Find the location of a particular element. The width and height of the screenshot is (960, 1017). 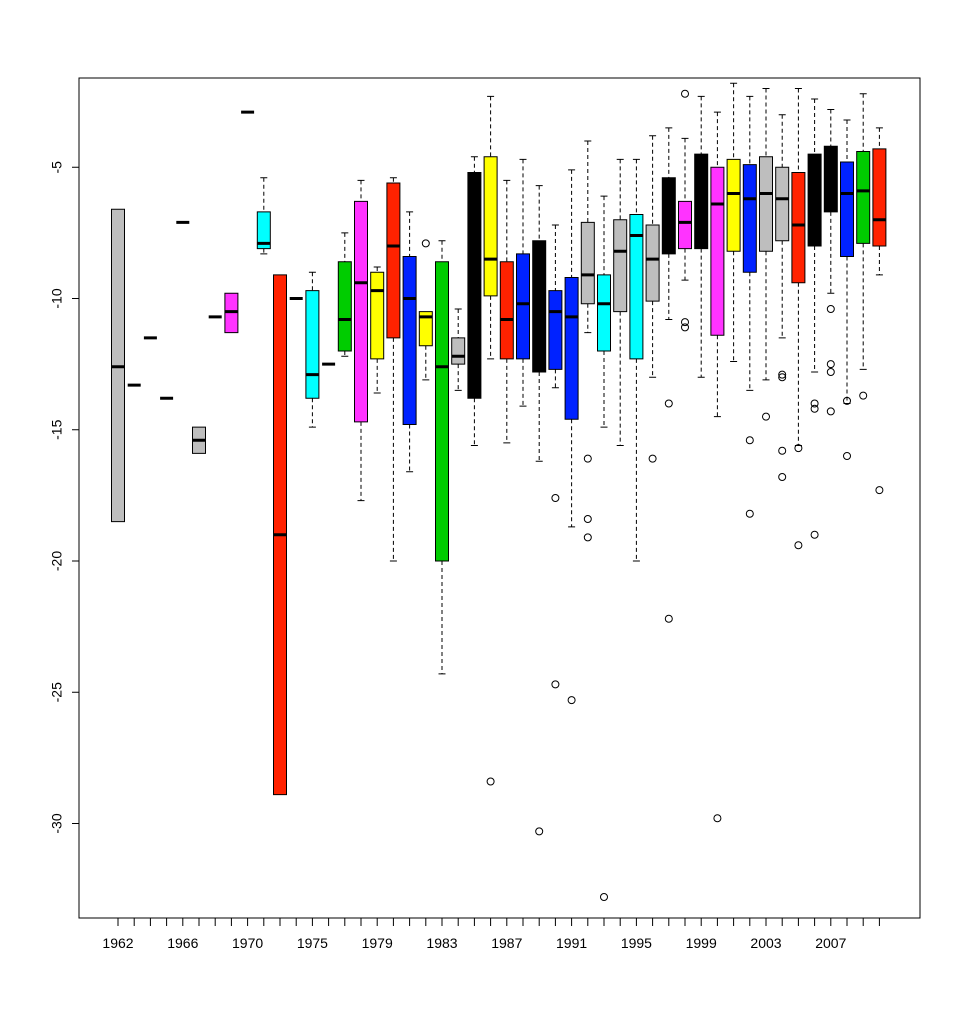

x-tick-label: 1966 is located at coordinates (182, 943).